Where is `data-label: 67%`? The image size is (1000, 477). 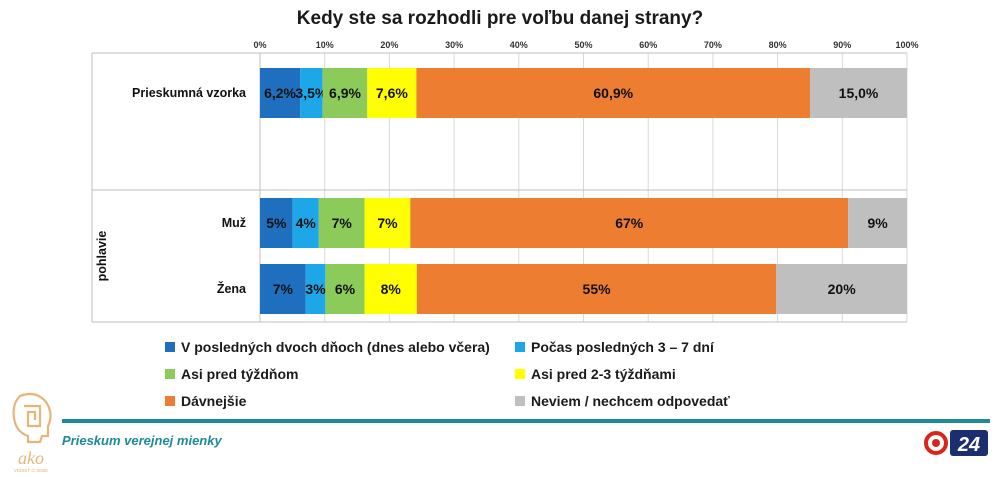 data-label: 67% is located at coordinates (629, 223).